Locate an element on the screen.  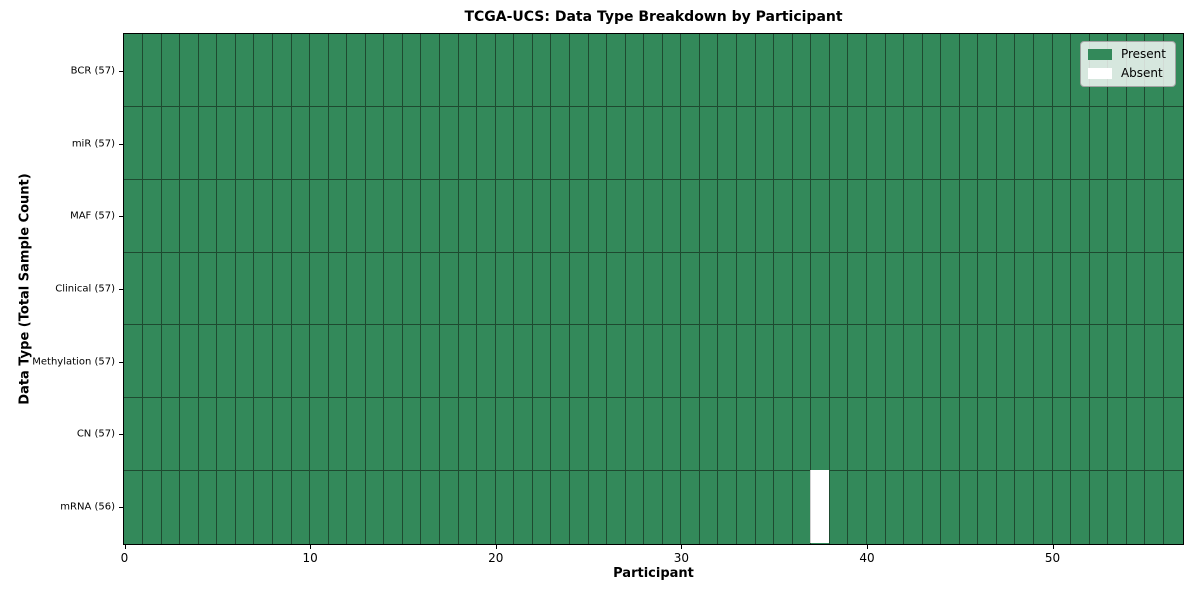
x-tick-label: 30 is located at coordinates (681, 558).